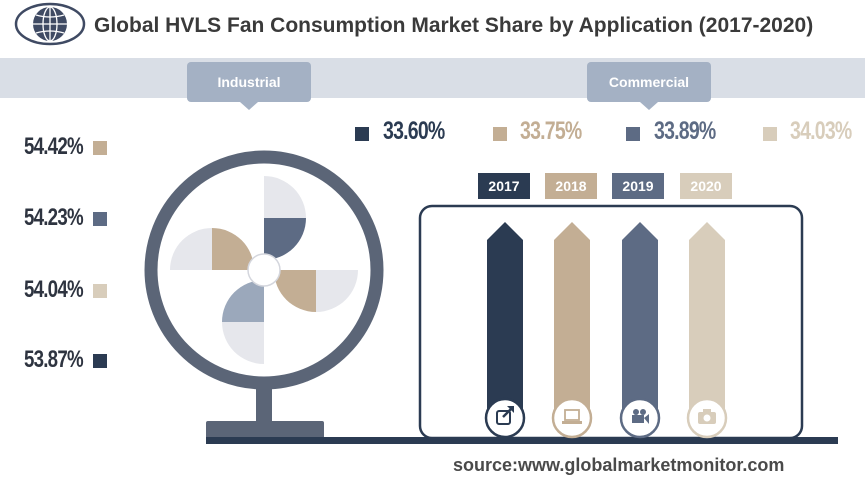 The width and height of the screenshot is (865, 487). I want to click on industrial-tab-pointer, so click(249, 106).